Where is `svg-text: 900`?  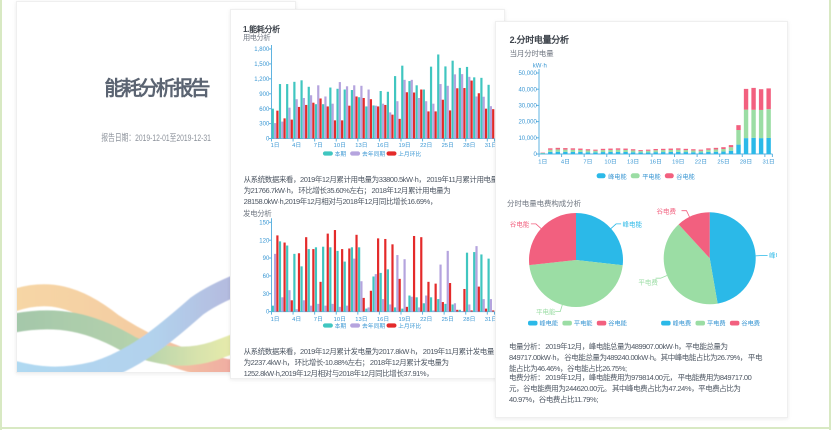
svg-text: 900 is located at coordinates (264, 95).